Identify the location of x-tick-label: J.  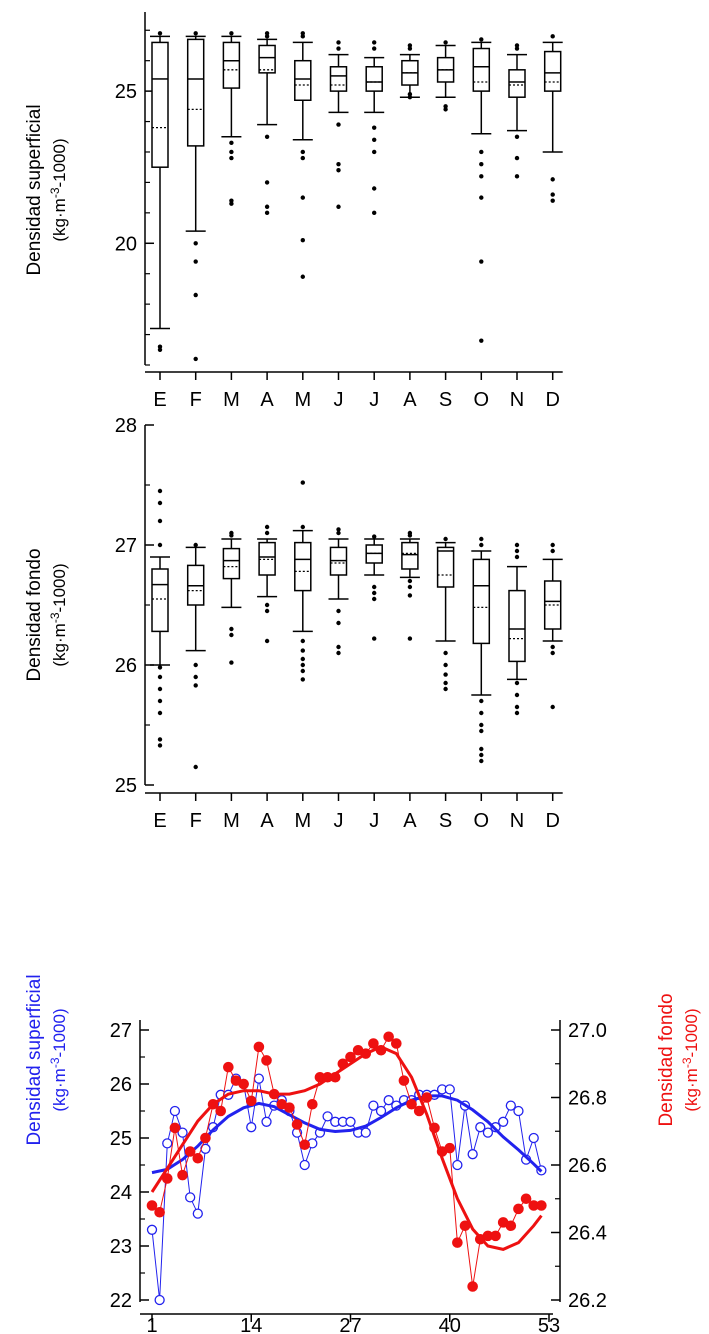
(339, 400).